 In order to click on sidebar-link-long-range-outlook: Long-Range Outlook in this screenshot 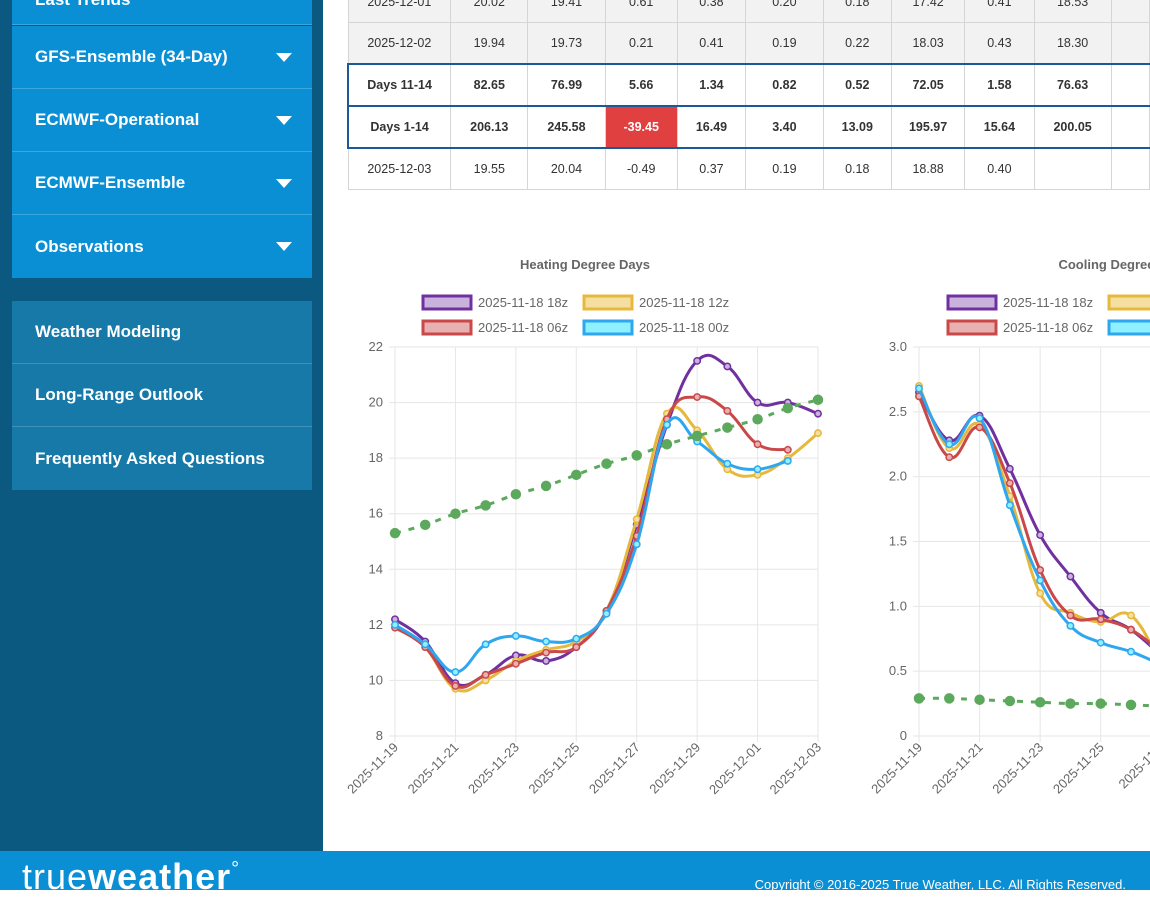, I will do `click(162, 395)`.